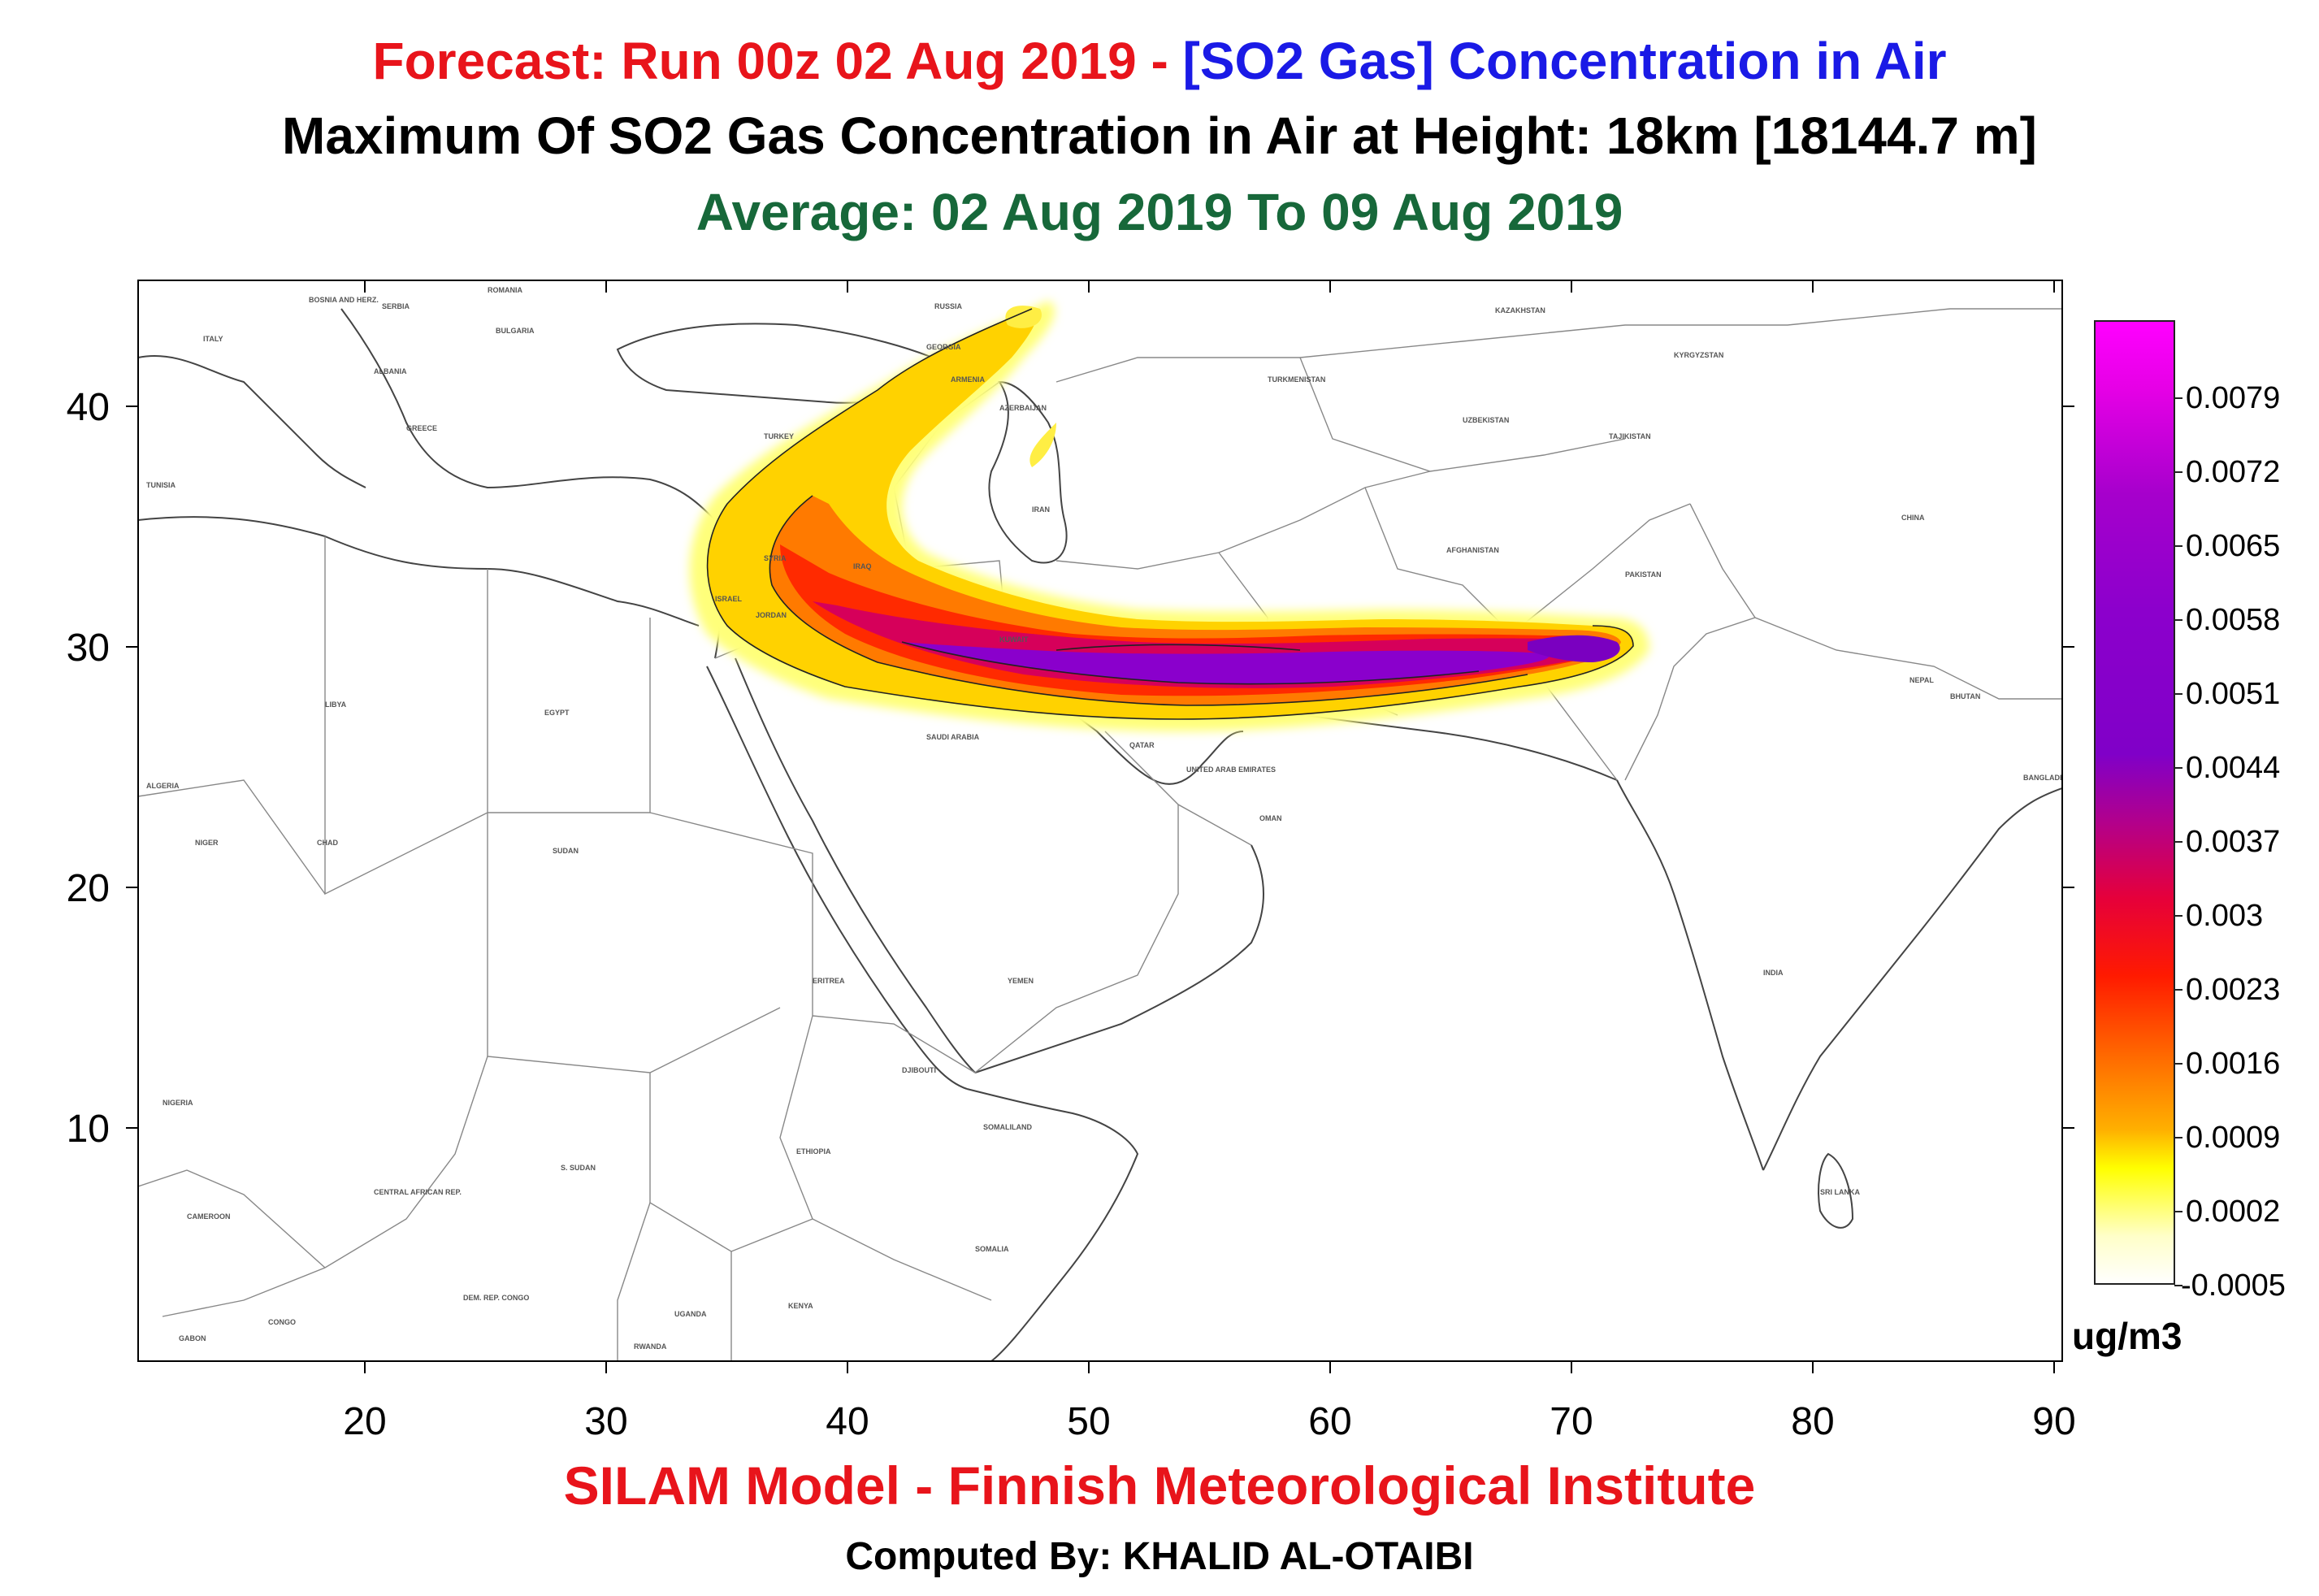 This screenshot has width=2319, height=1596. What do you see at coordinates (729, 599) in the screenshot?
I see `label-israel: ISRAEL` at bounding box center [729, 599].